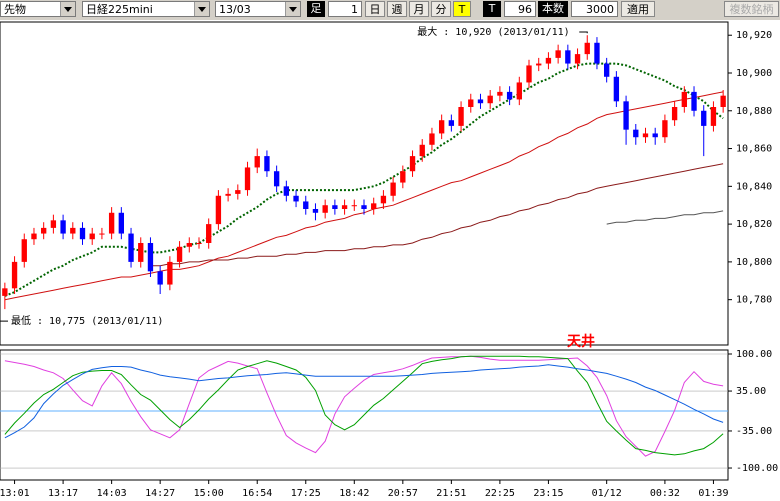 The image size is (780, 501). What do you see at coordinates (520, 9) in the screenshot?
I see `tick-input: 96` at bounding box center [520, 9].